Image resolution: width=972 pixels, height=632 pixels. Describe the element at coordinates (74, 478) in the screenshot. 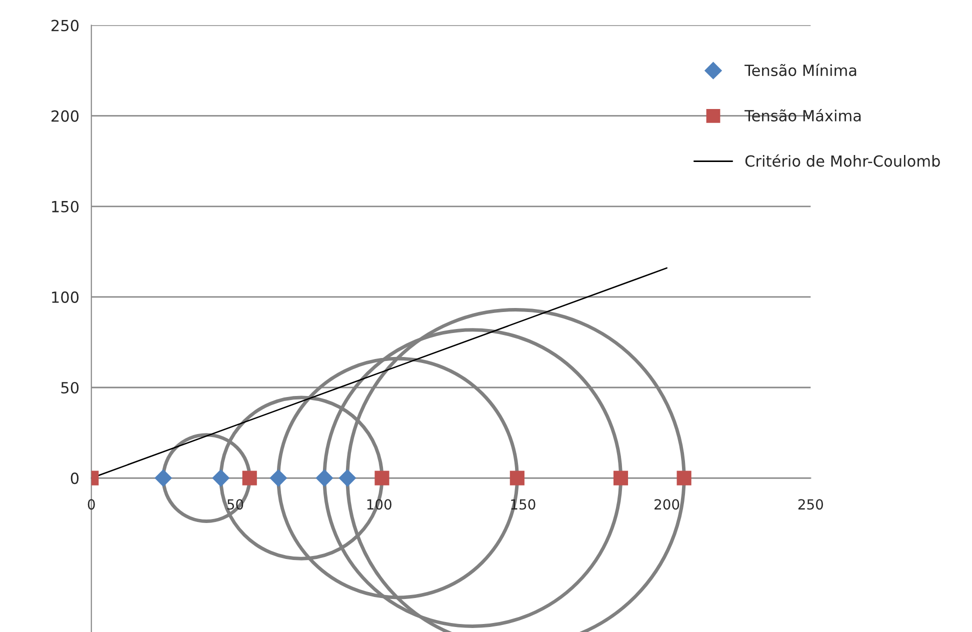

I see `y-tick-label: 0` at that location.